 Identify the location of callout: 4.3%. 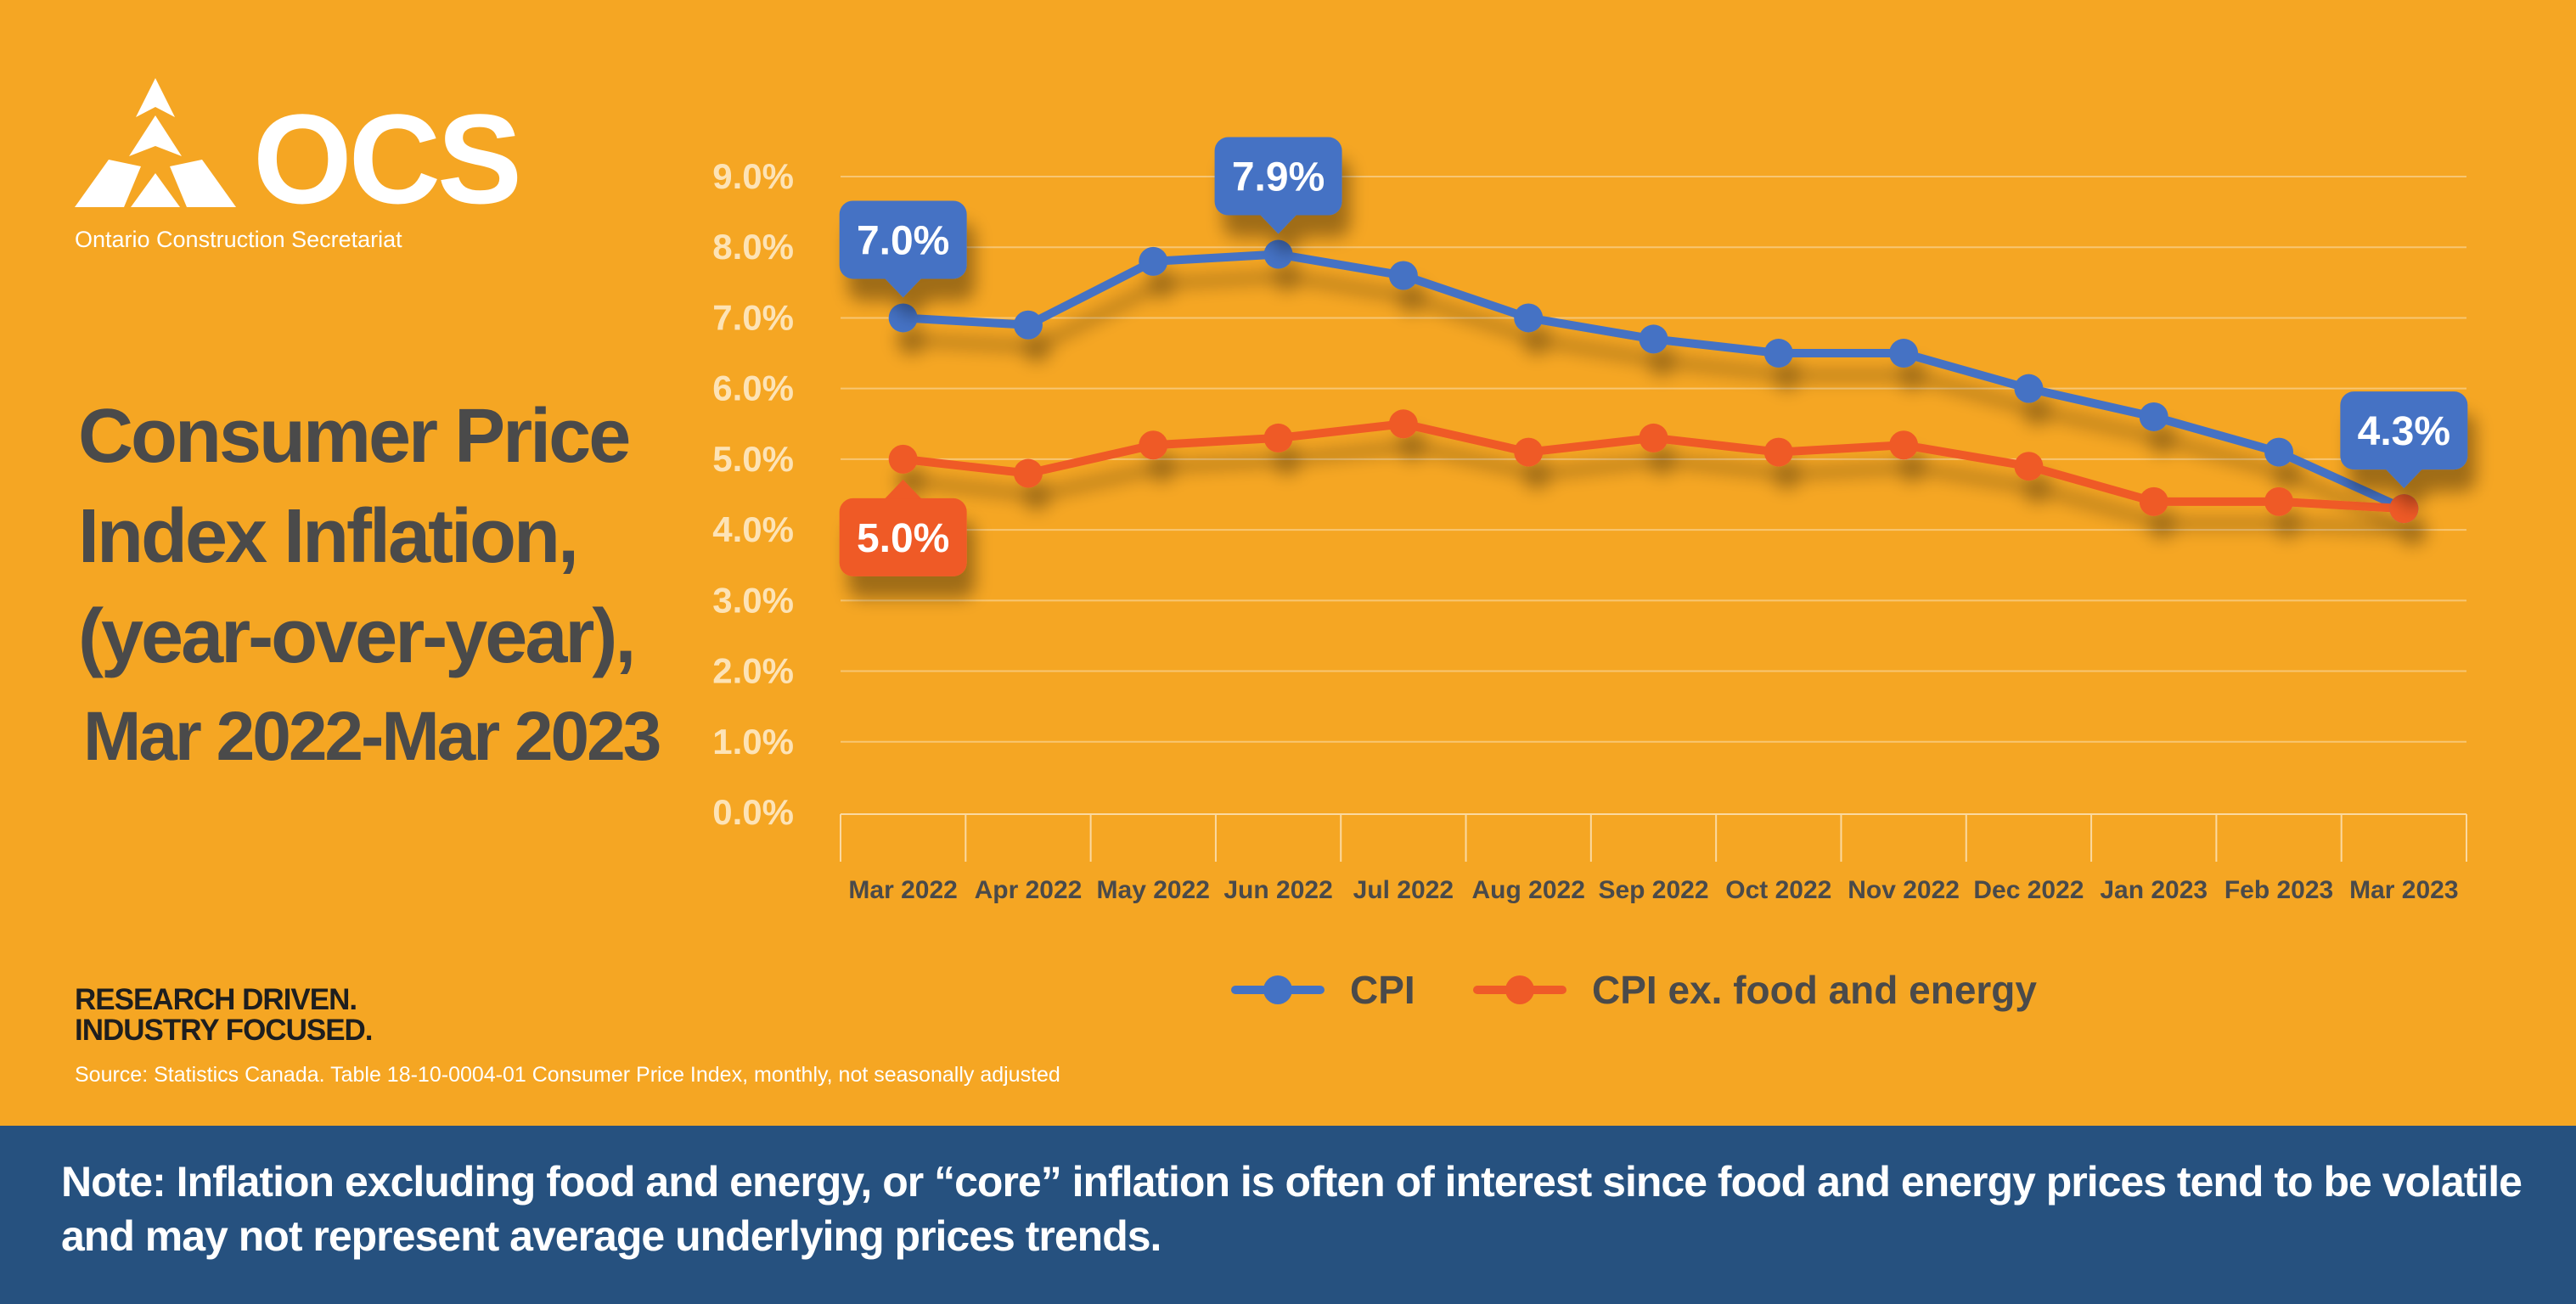
(2404, 440).